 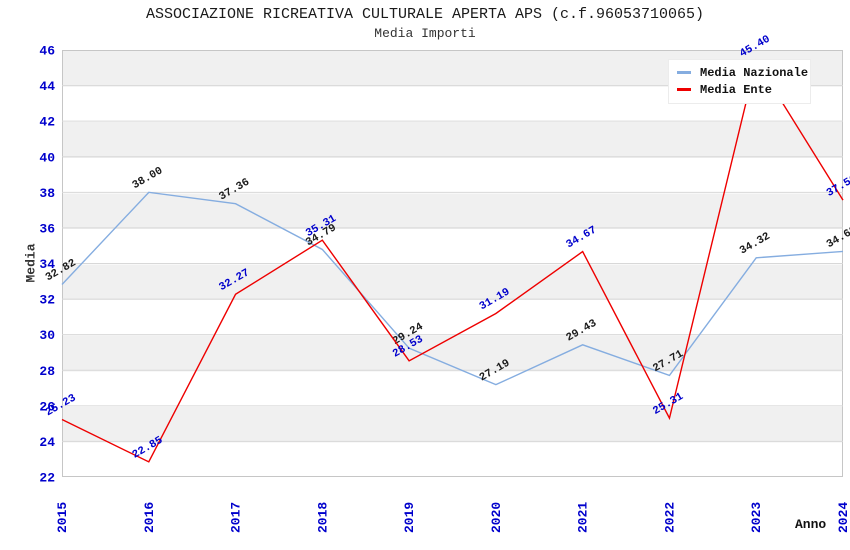 I want to click on legend: Media Nazionale Media Ente, so click(x=739, y=81).